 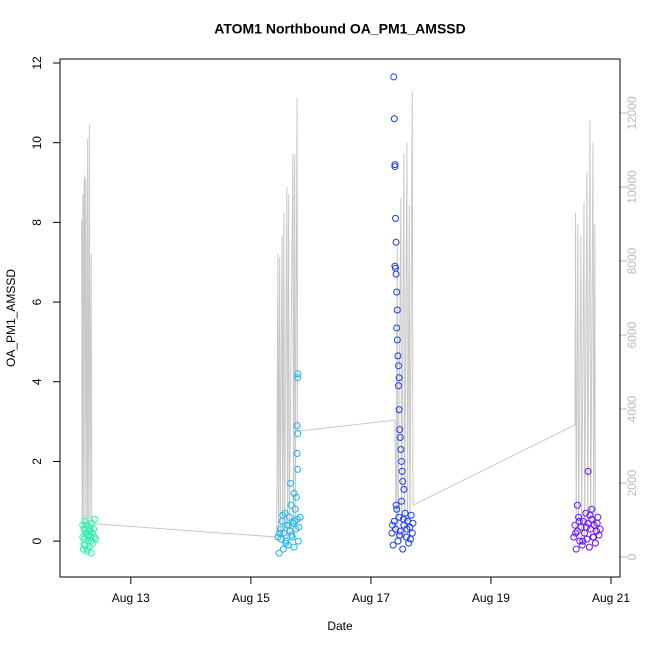 What do you see at coordinates (37, 143) in the screenshot?
I see `y-tick-label: 10` at bounding box center [37, 143].